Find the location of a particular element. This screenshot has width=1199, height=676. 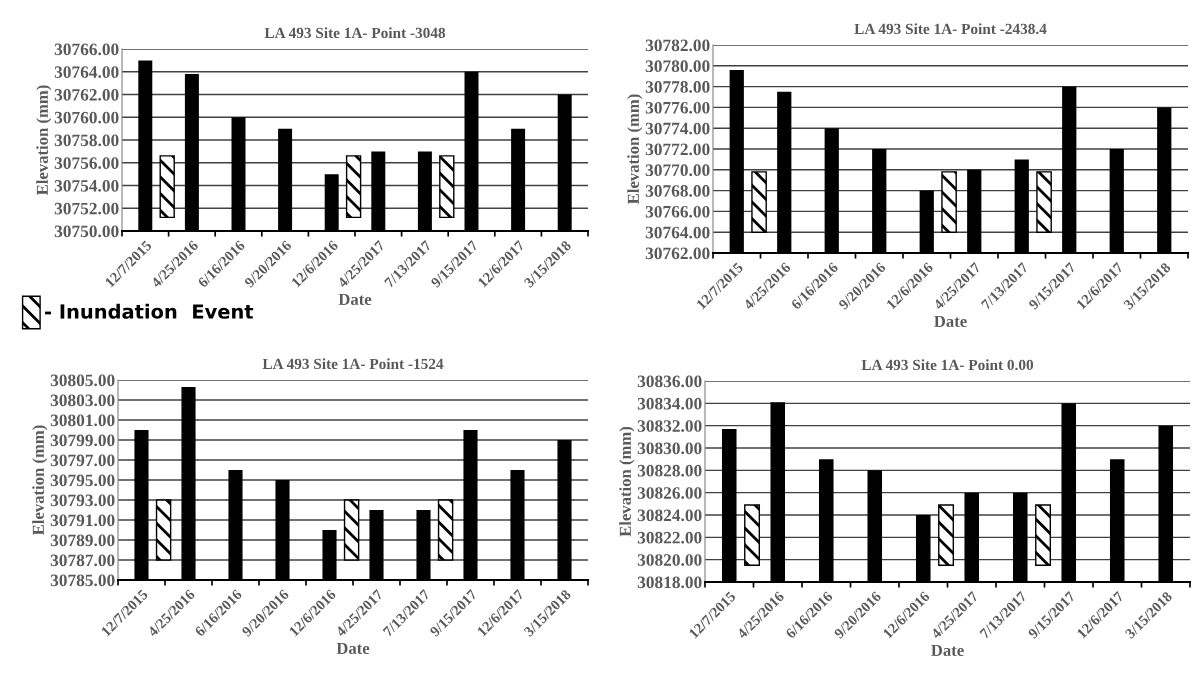

chart-title: LA 493 Site 1A- Point -1524 is located at coordinates (353, 364).